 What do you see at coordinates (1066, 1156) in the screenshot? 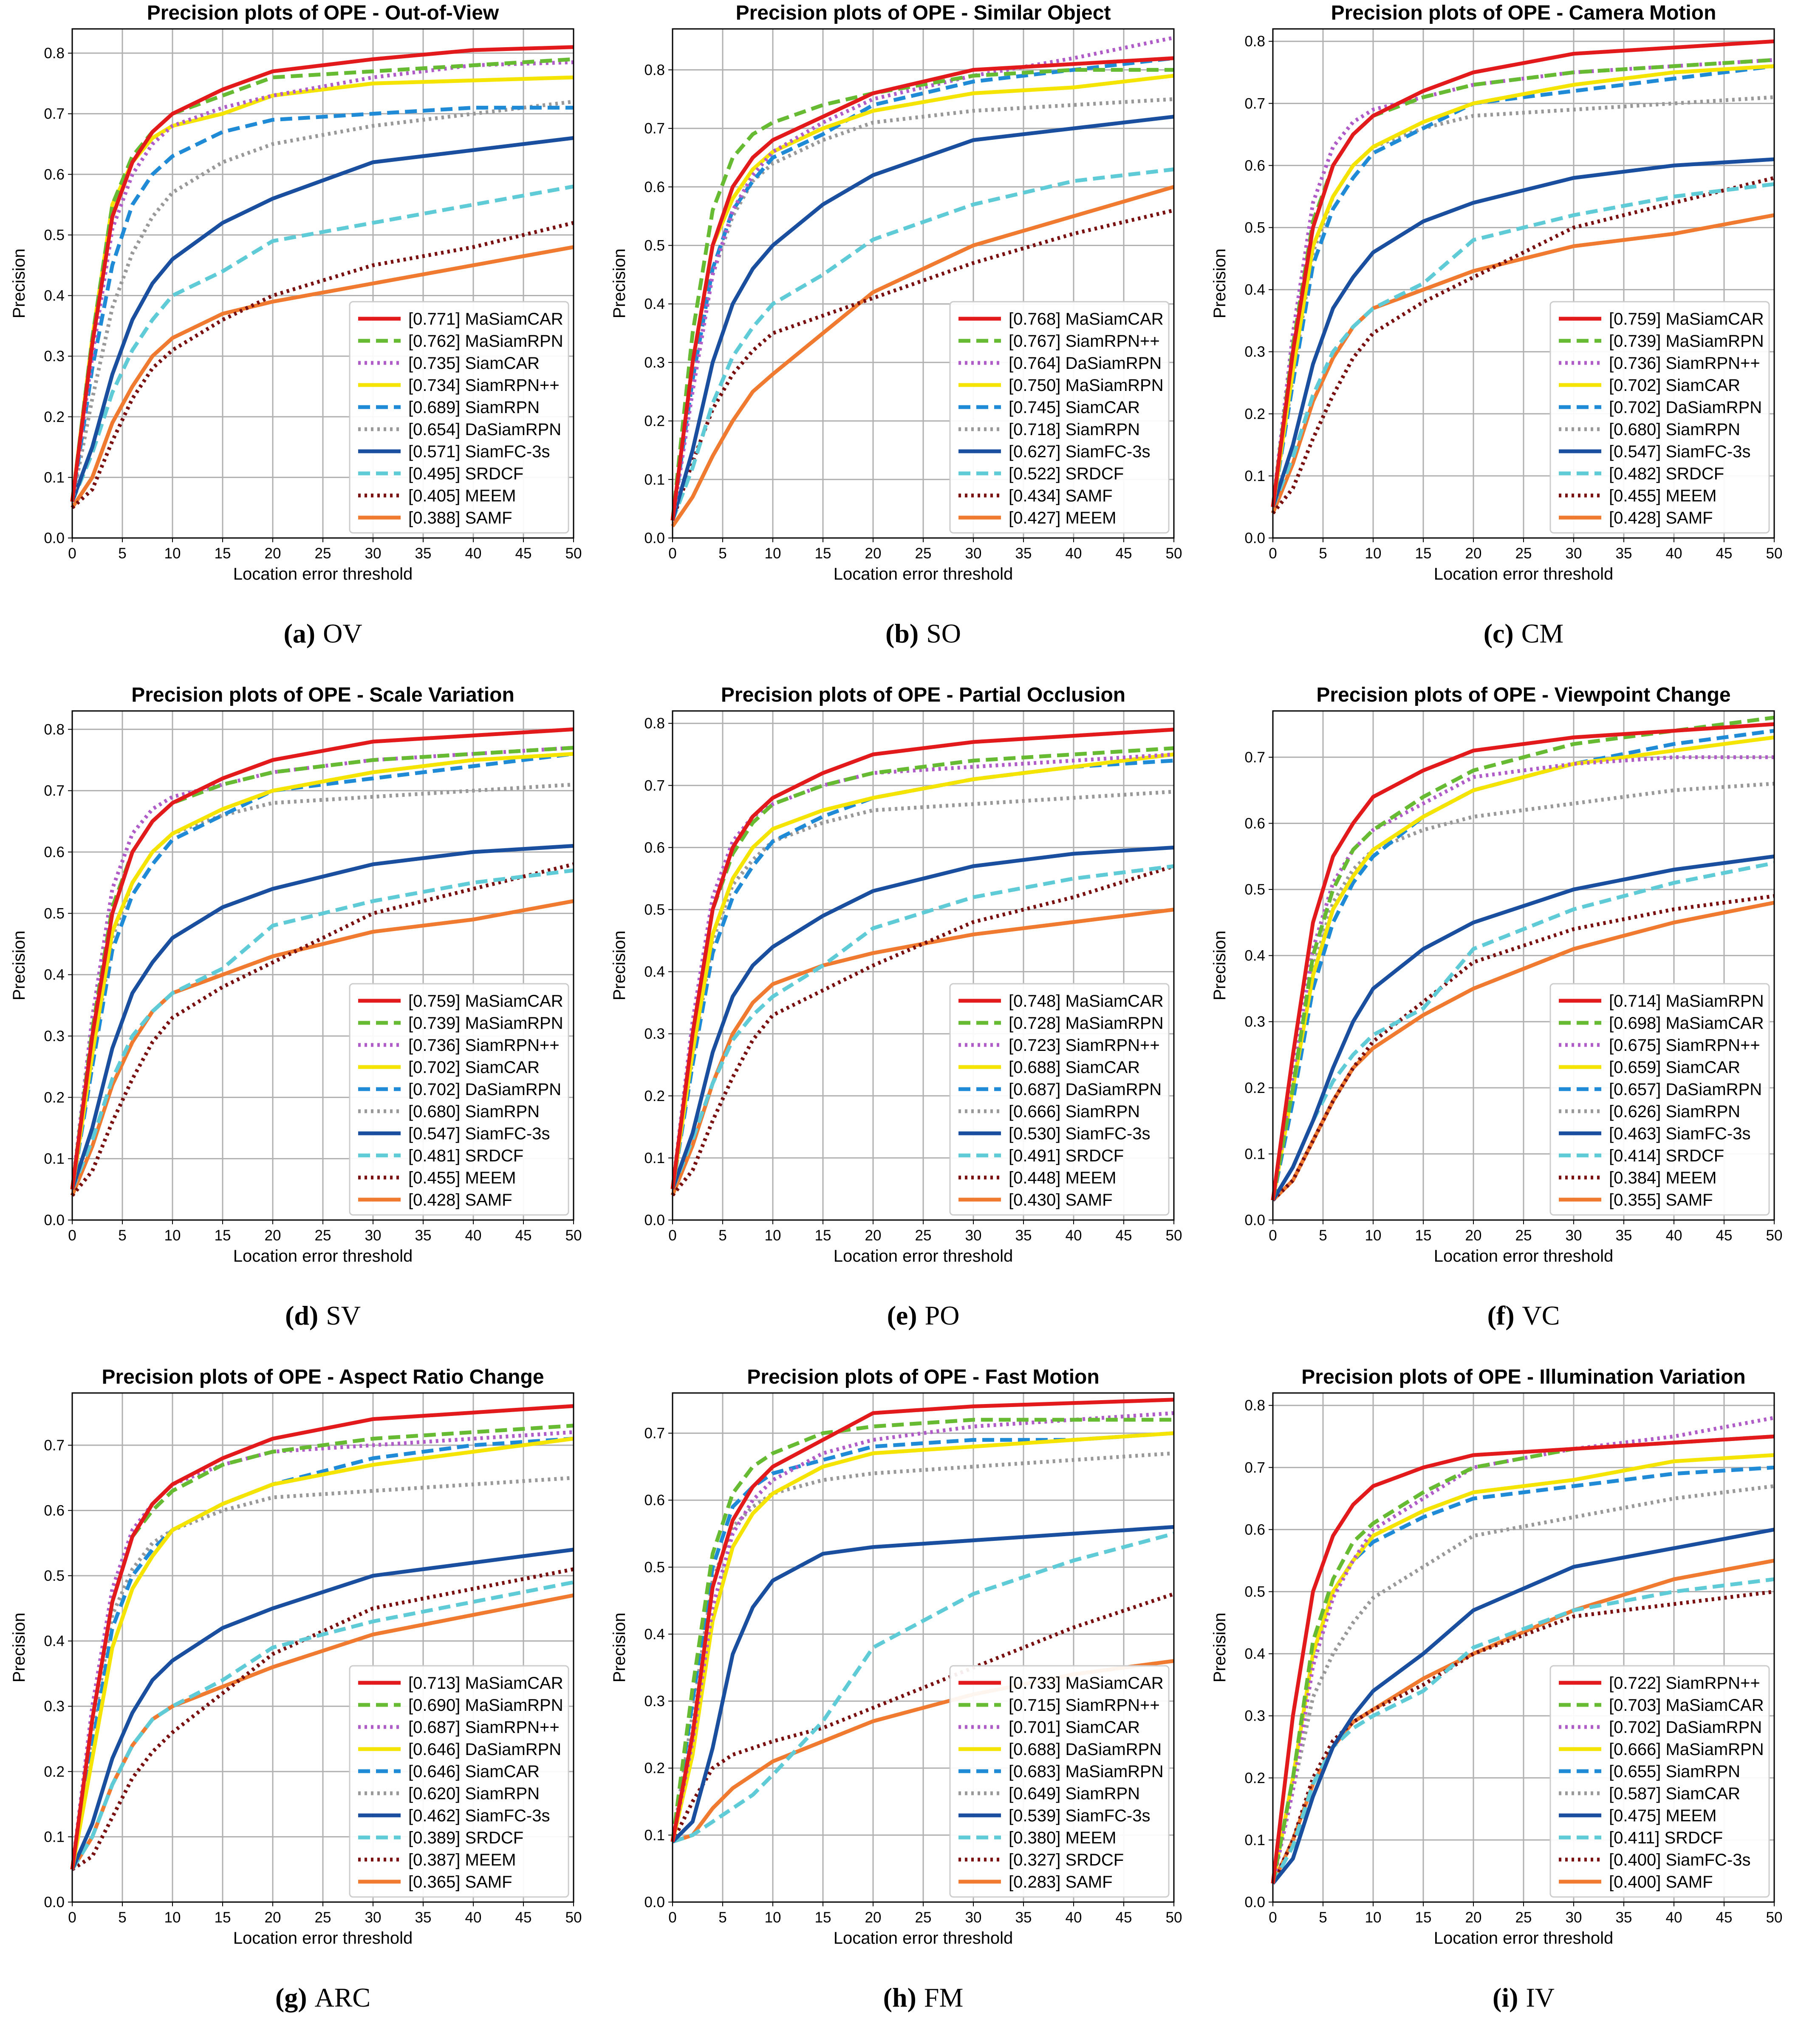
I see `legend-entry: [0.491] SRDCF` at bounding box center [1066, 1156].